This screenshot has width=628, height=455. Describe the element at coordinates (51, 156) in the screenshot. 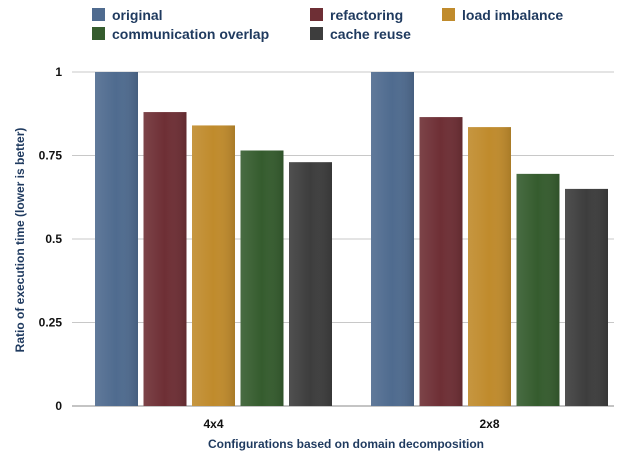

I see `y-tick-label: 0.75` at that location.